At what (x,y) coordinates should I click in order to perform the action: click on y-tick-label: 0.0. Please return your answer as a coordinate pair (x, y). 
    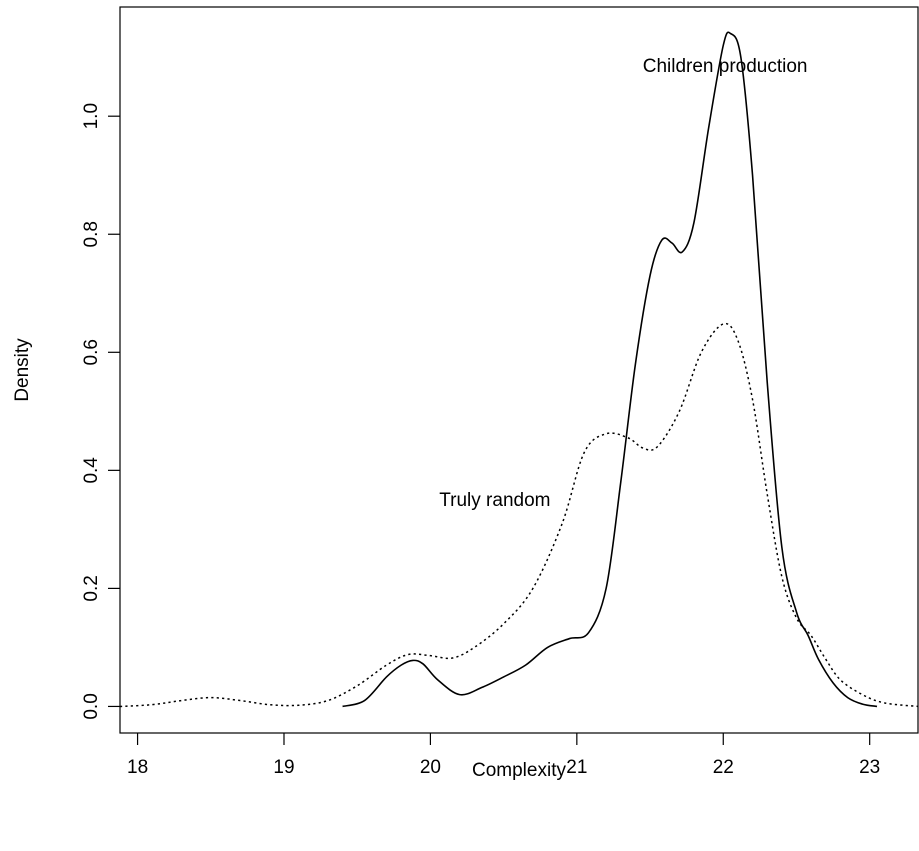
    Looking at the image, I should click on (91, 706).